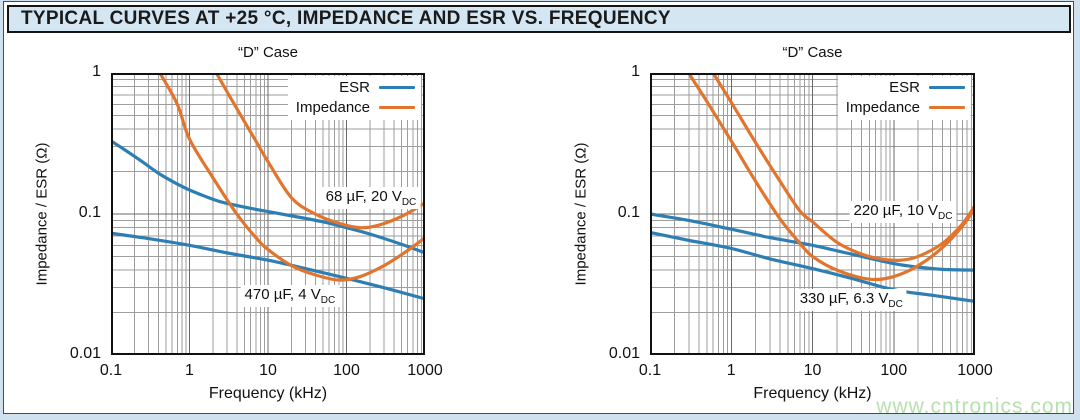 Image resolution: width=1080 pixels, height=420 pixels. I want to click on watermark: www.cntronics.com, so click(974, 406).